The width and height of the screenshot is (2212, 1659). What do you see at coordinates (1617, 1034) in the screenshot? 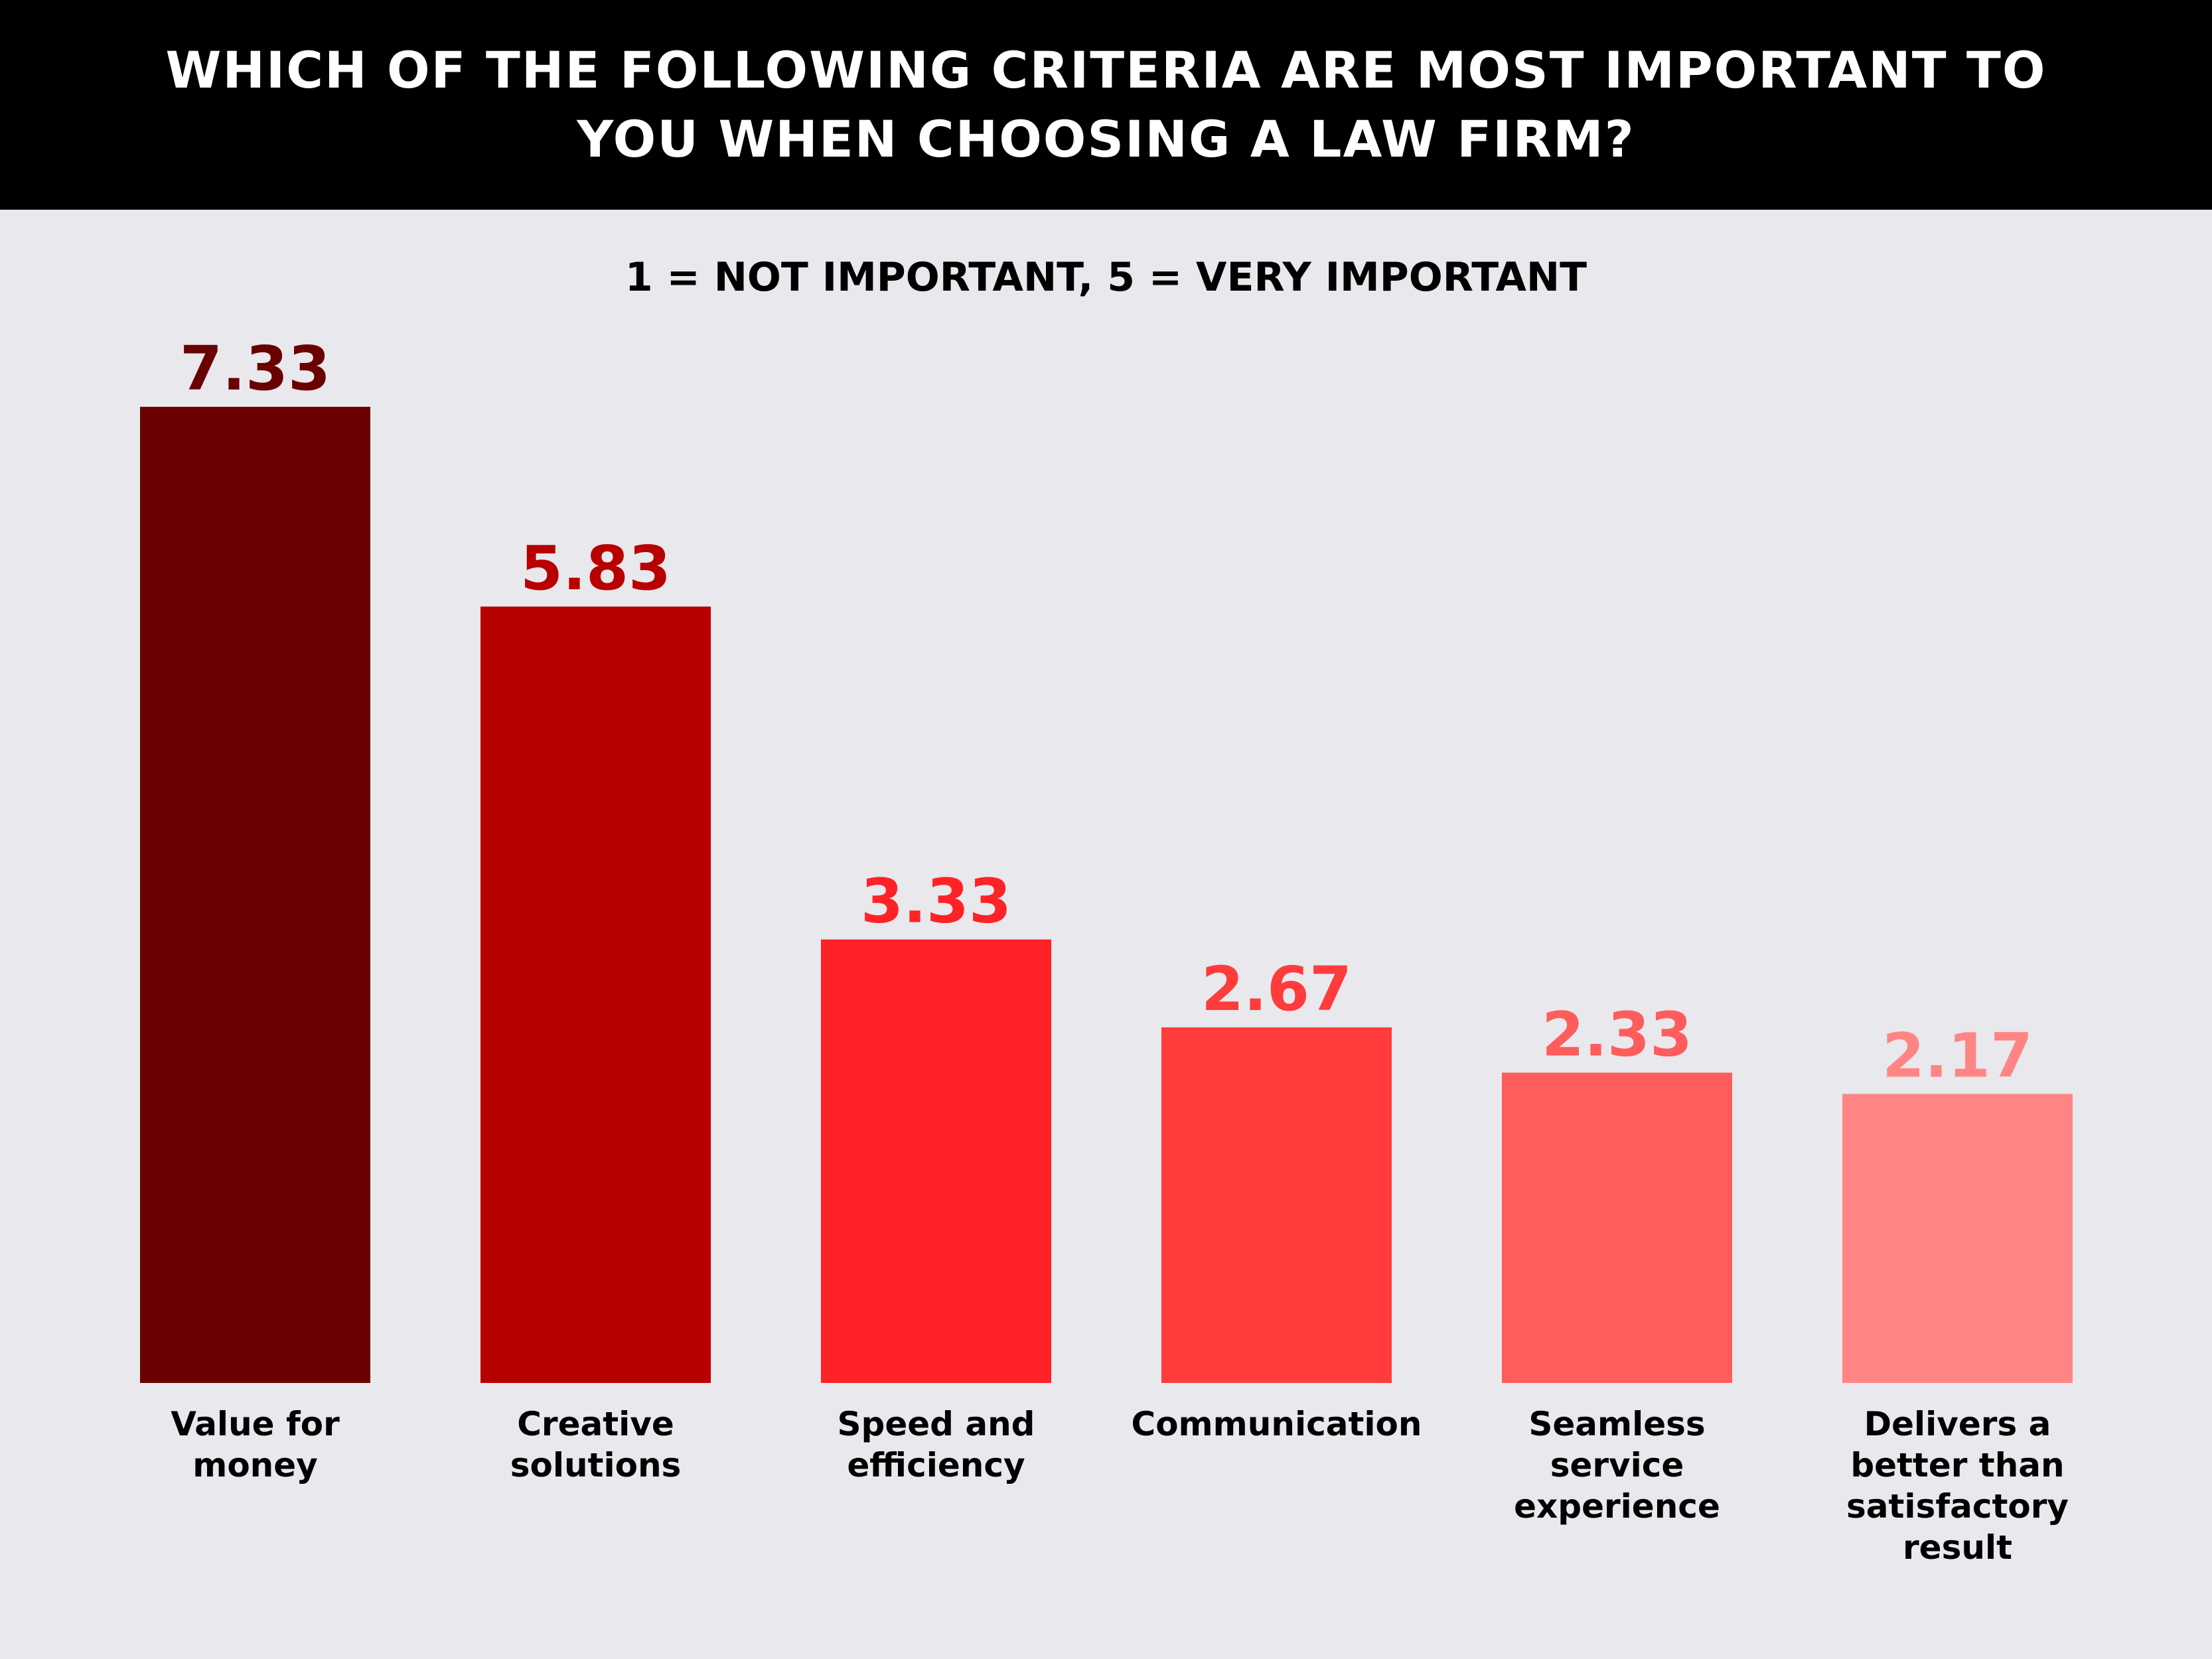
I see `value-label-4: 2.33` at bounding box center [1617, 1034].